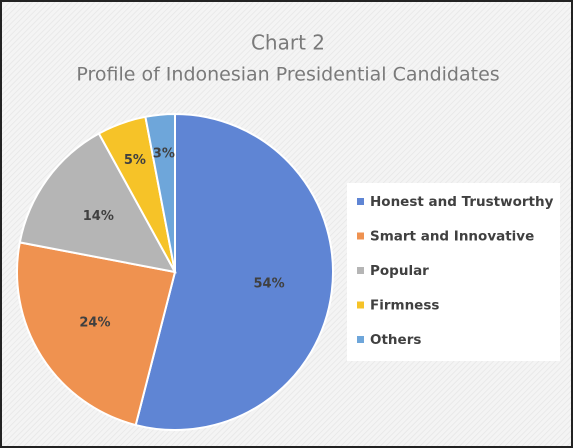 The width and height of the screenshot is (573, 448). Describe the element at coordinates (98, 216) in the screenshot. I see `data-label: 14%` at that location.